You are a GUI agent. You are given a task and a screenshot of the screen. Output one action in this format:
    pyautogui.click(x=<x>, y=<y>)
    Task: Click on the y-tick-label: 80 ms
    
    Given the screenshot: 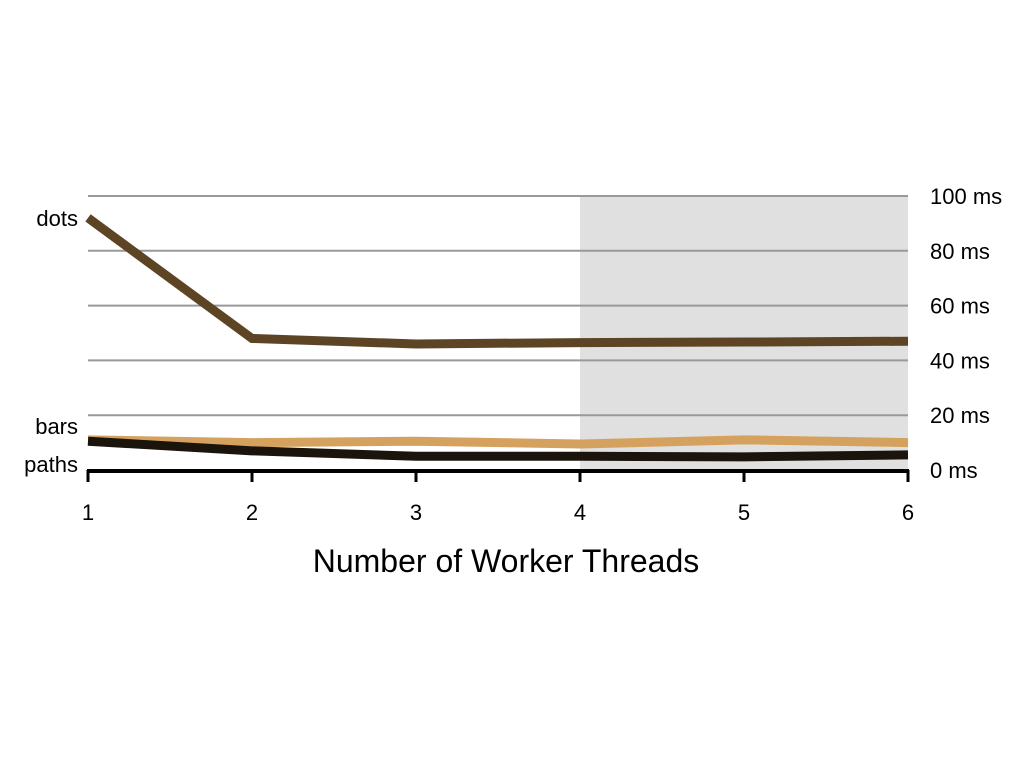 What is the action you would take?
    pyautogui.click(x=960, y=251)
    